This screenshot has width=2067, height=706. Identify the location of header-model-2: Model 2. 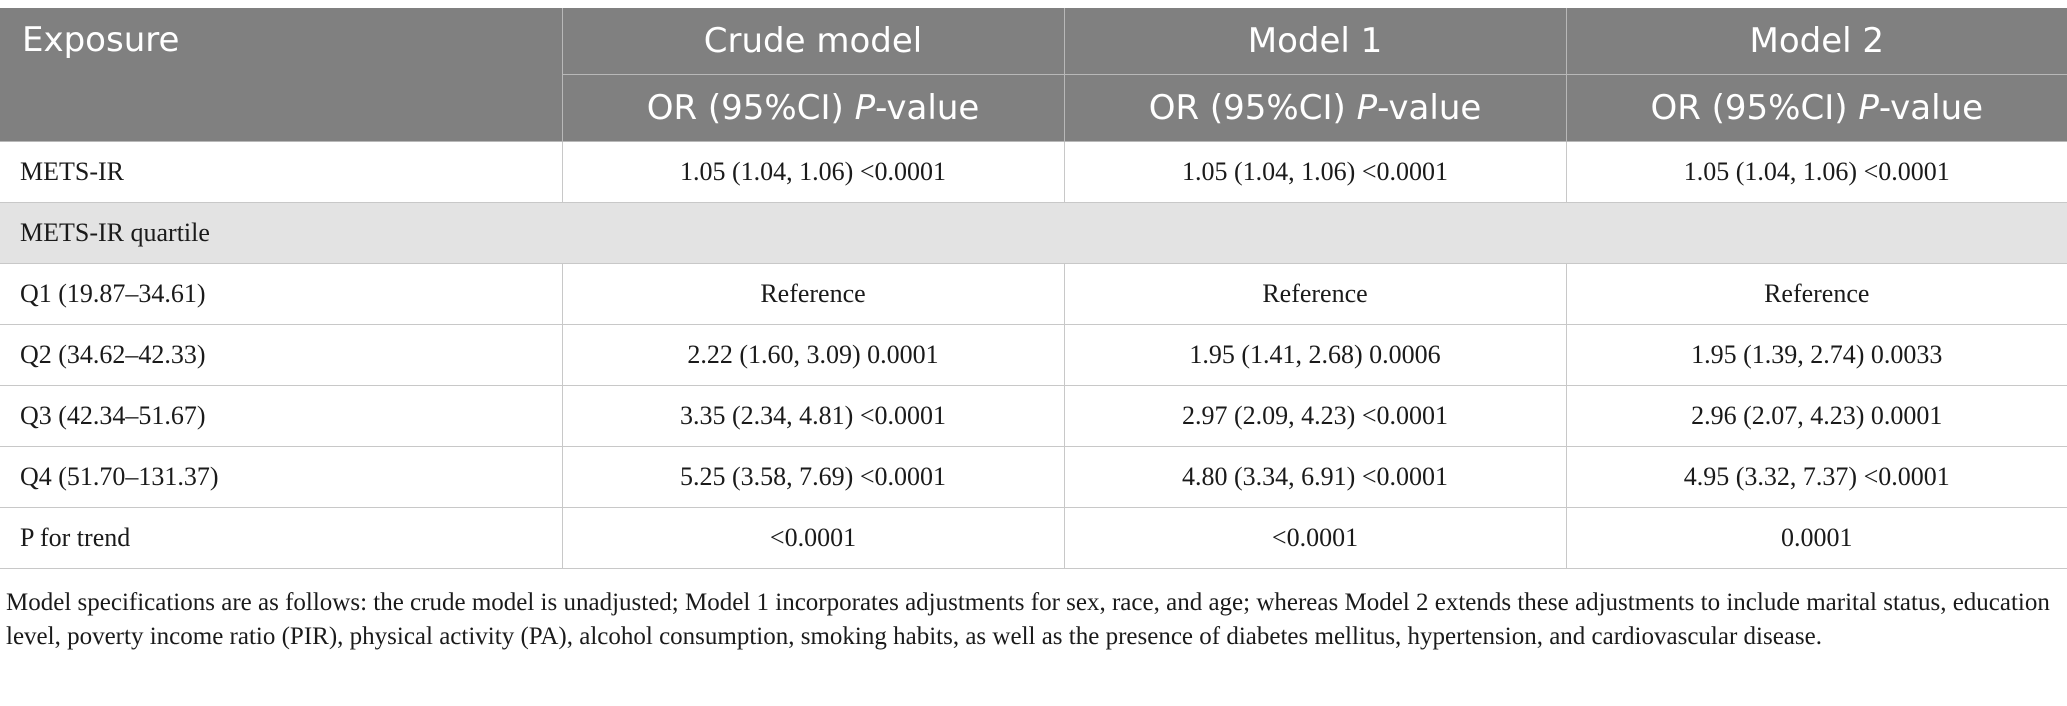
(1816, 41).